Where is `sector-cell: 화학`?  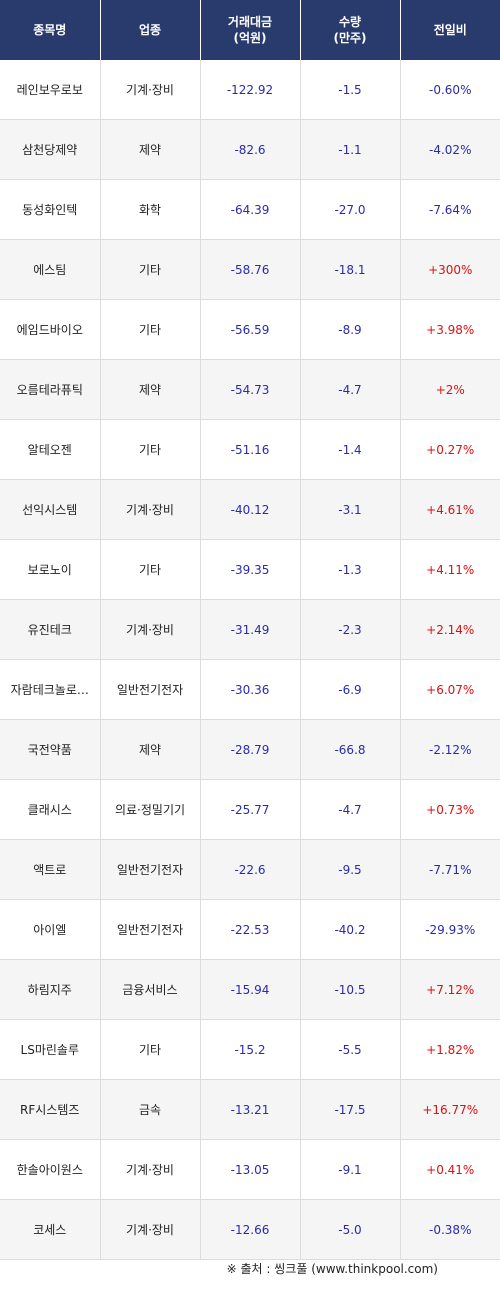
sector-cell: 화학 is located at coordinates (149, 209).